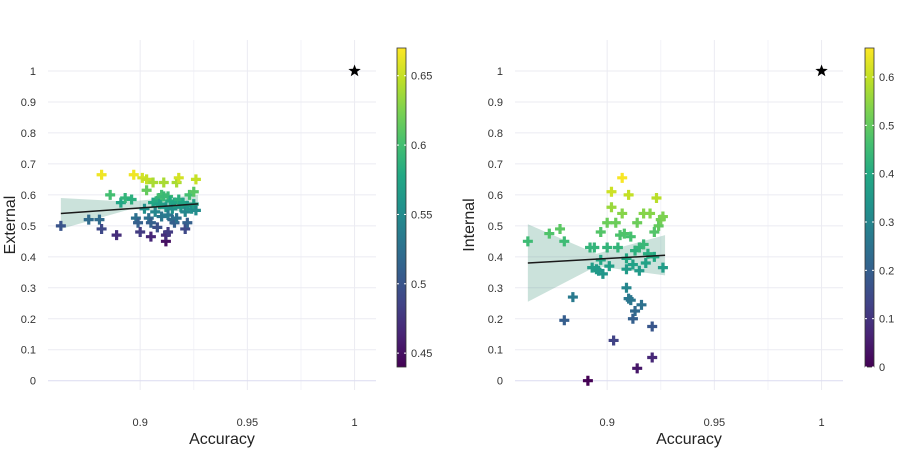 The height and width of the screenshot is (449, 897). What do you see at coordinates (886, 175) in the screenshot?
I see `colorbar-tick-label: 0.4` at bounding box center [886, 175].